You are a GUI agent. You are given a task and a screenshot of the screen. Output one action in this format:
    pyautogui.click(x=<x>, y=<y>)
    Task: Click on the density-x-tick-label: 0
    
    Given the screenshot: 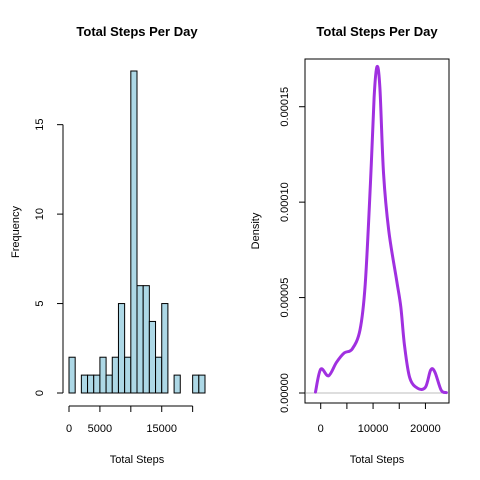 What is the action you would take?
    pyautogui.click(x=321, y=429)
    